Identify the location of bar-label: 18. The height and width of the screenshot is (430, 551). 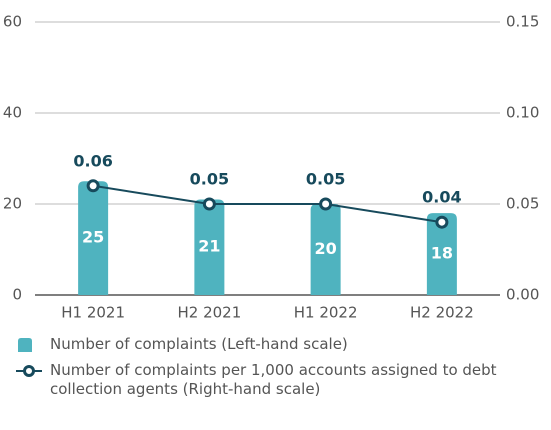
(442, 253).